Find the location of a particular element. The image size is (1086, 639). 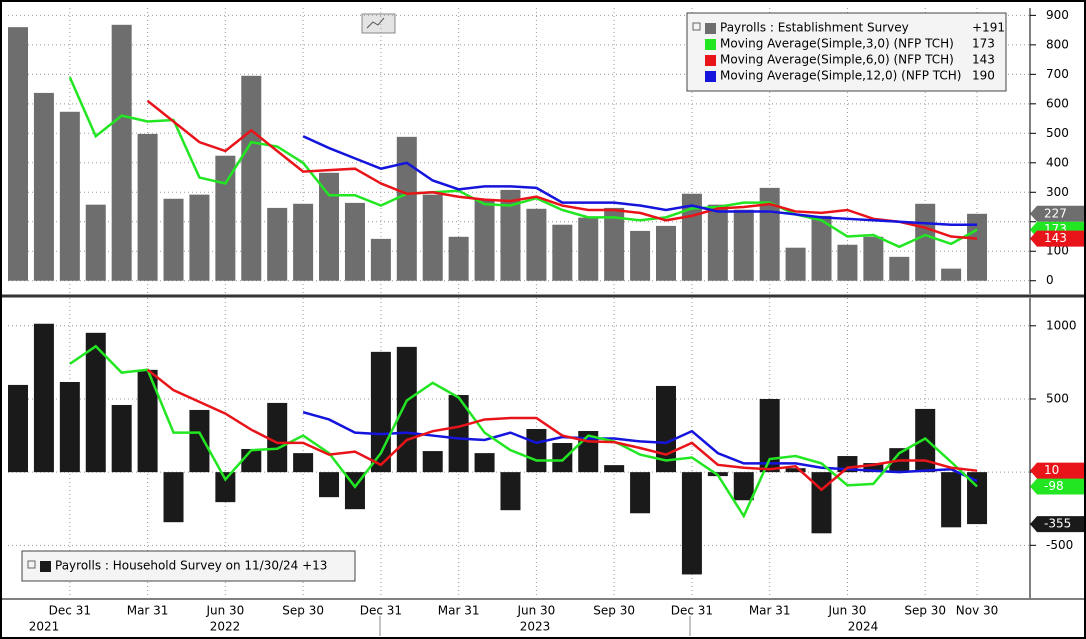

button-icon is located at coordinates (375, 23).